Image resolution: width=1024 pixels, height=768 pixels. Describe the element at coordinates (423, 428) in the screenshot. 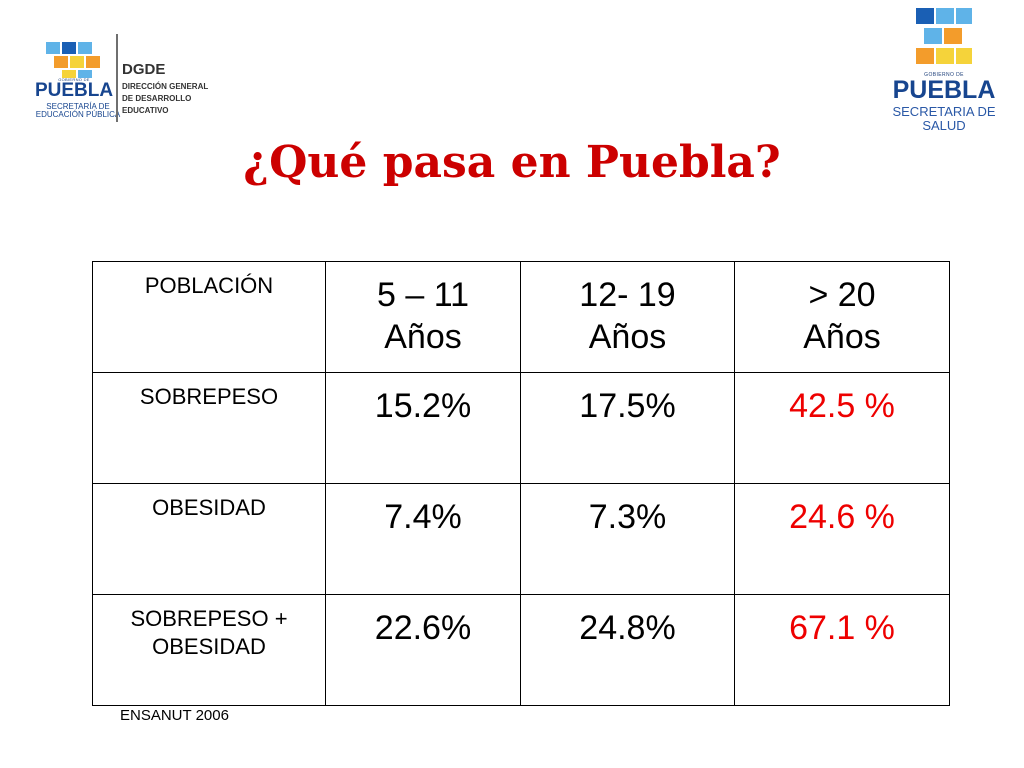

I see `table-cell: 15.2%` at that location.